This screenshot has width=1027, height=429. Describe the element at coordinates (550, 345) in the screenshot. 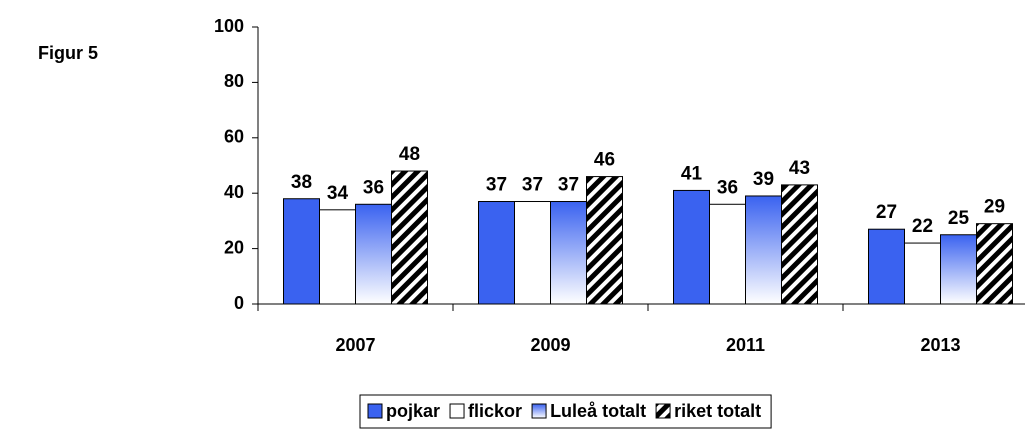

I see `x-tick-label: 2009` at that location.